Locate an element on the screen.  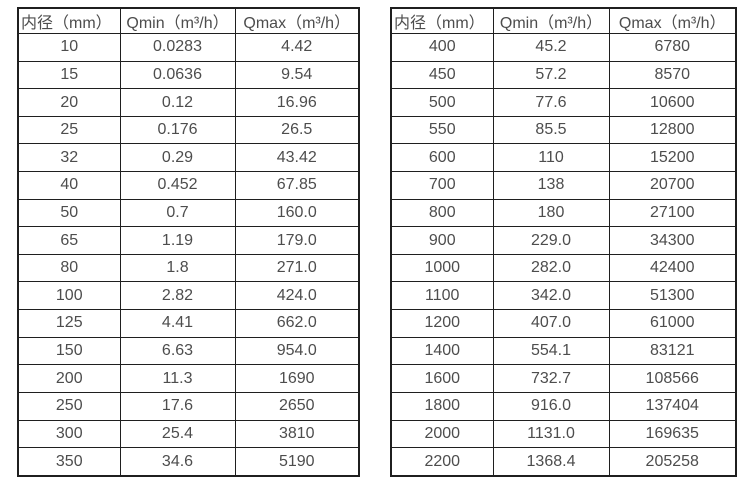
table-cell: 67.85 is located at coordinates (297, 185).